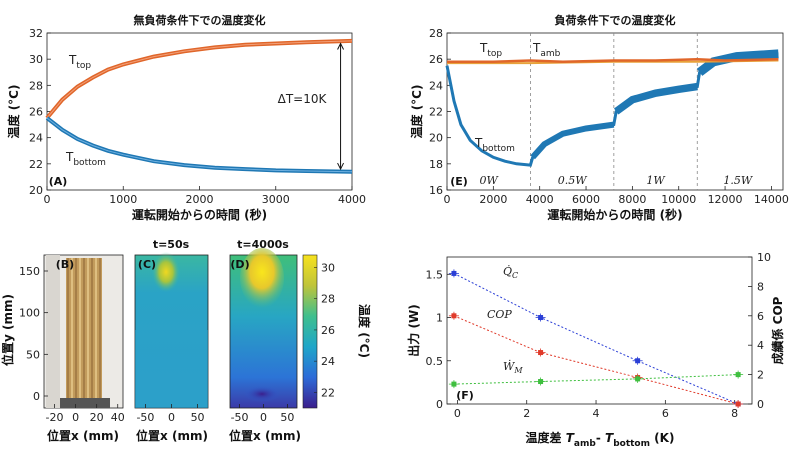 This screenshot has width=800, height=458. I want to click on panel-a-y-tick-label: 22, so click(36, 164).